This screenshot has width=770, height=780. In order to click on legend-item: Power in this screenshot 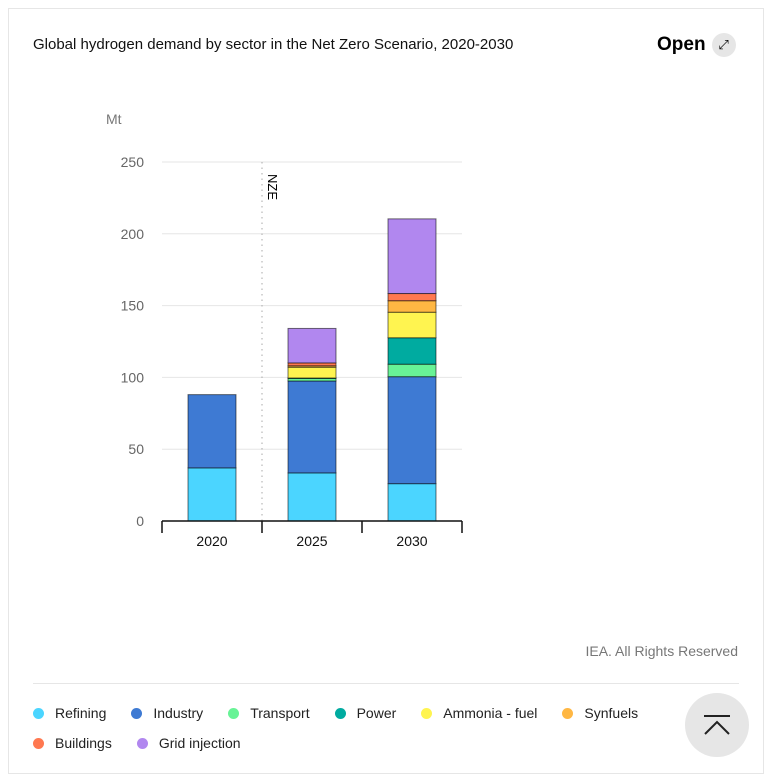, I will do `click(365, 713)`.